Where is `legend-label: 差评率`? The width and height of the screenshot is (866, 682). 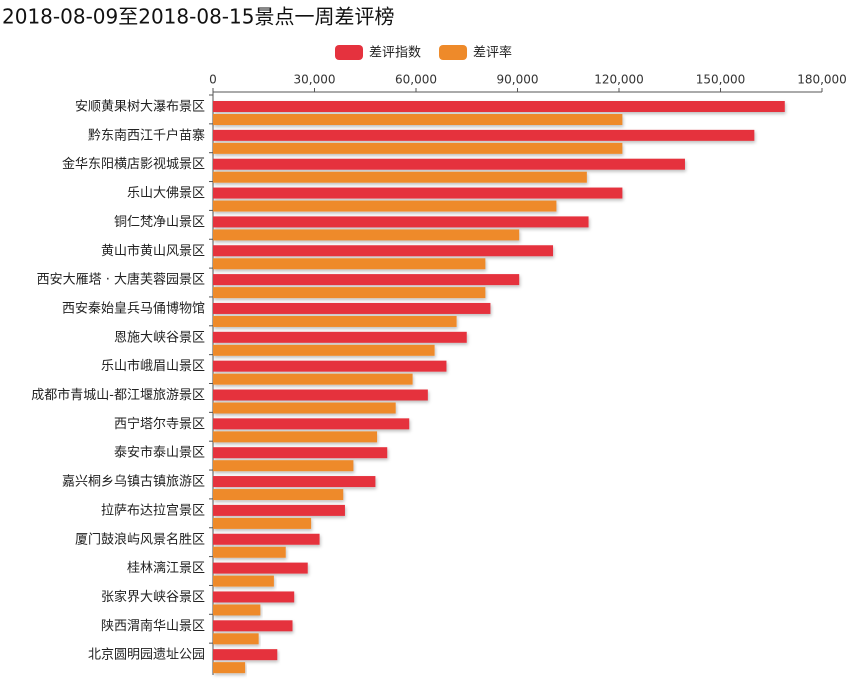 legend-label: 差评率 is located at coordinates (492, 53).